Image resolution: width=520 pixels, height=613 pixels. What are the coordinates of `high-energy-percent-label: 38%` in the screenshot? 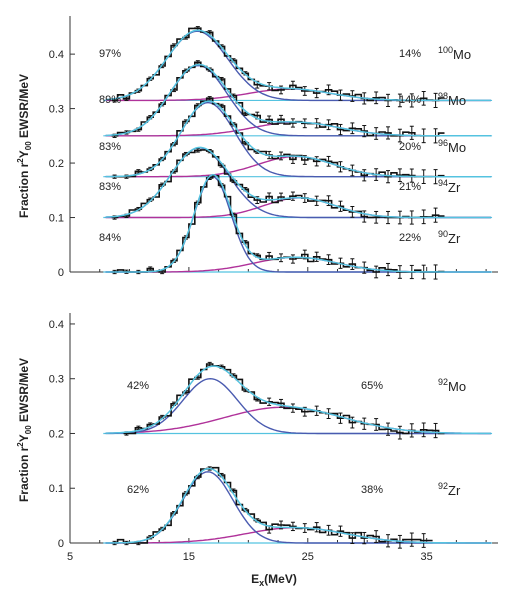 It's located at (372, 490).